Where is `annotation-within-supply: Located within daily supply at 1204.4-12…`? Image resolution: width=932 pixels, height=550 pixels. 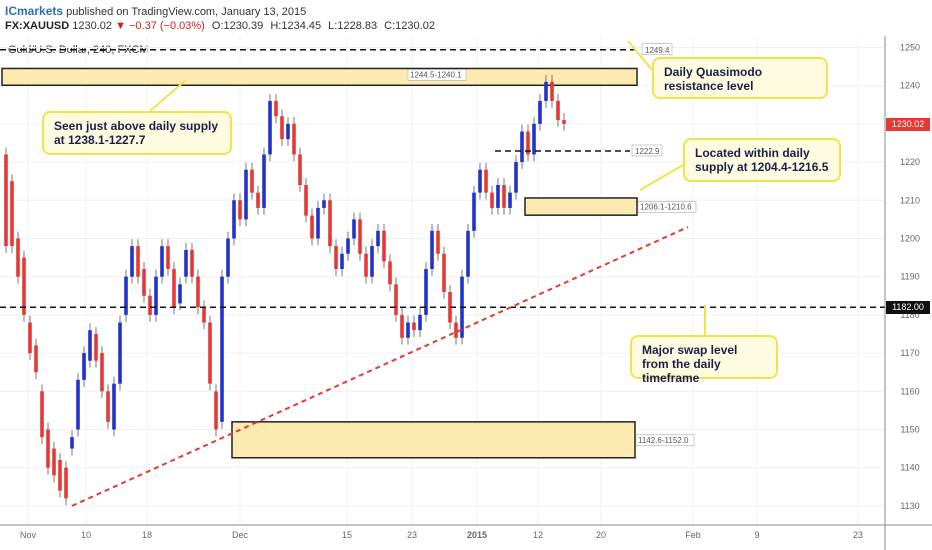
annotation-within-supply: Located within daily supply at 1204.4-12… is located at coordinates (762, 160).